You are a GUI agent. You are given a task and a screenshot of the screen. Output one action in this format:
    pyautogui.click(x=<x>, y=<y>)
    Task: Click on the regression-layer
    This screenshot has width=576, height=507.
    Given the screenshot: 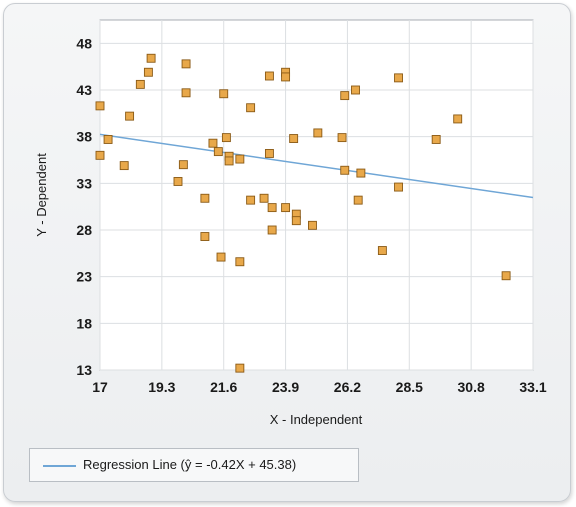 What is the action you would take?
    pyautogui.click(x=316, y=166)
    